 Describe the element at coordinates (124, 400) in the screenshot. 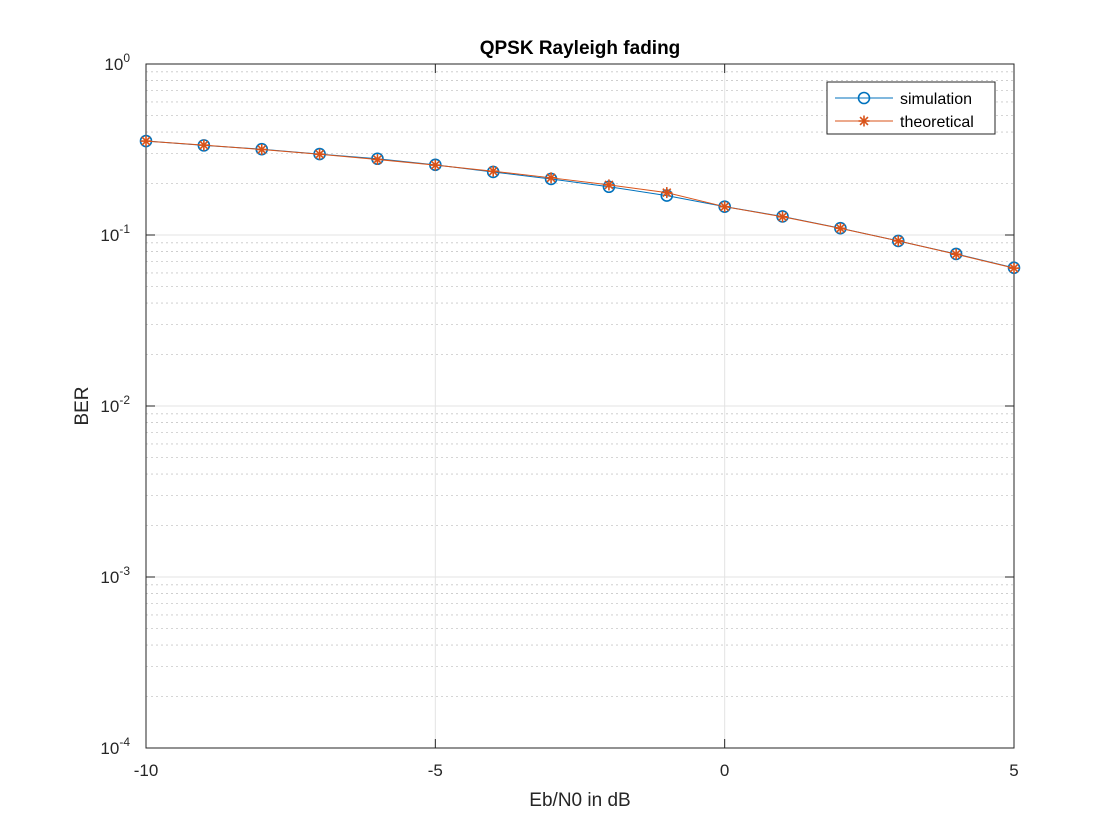

I see `y-tick-exponent: -2` at that location.